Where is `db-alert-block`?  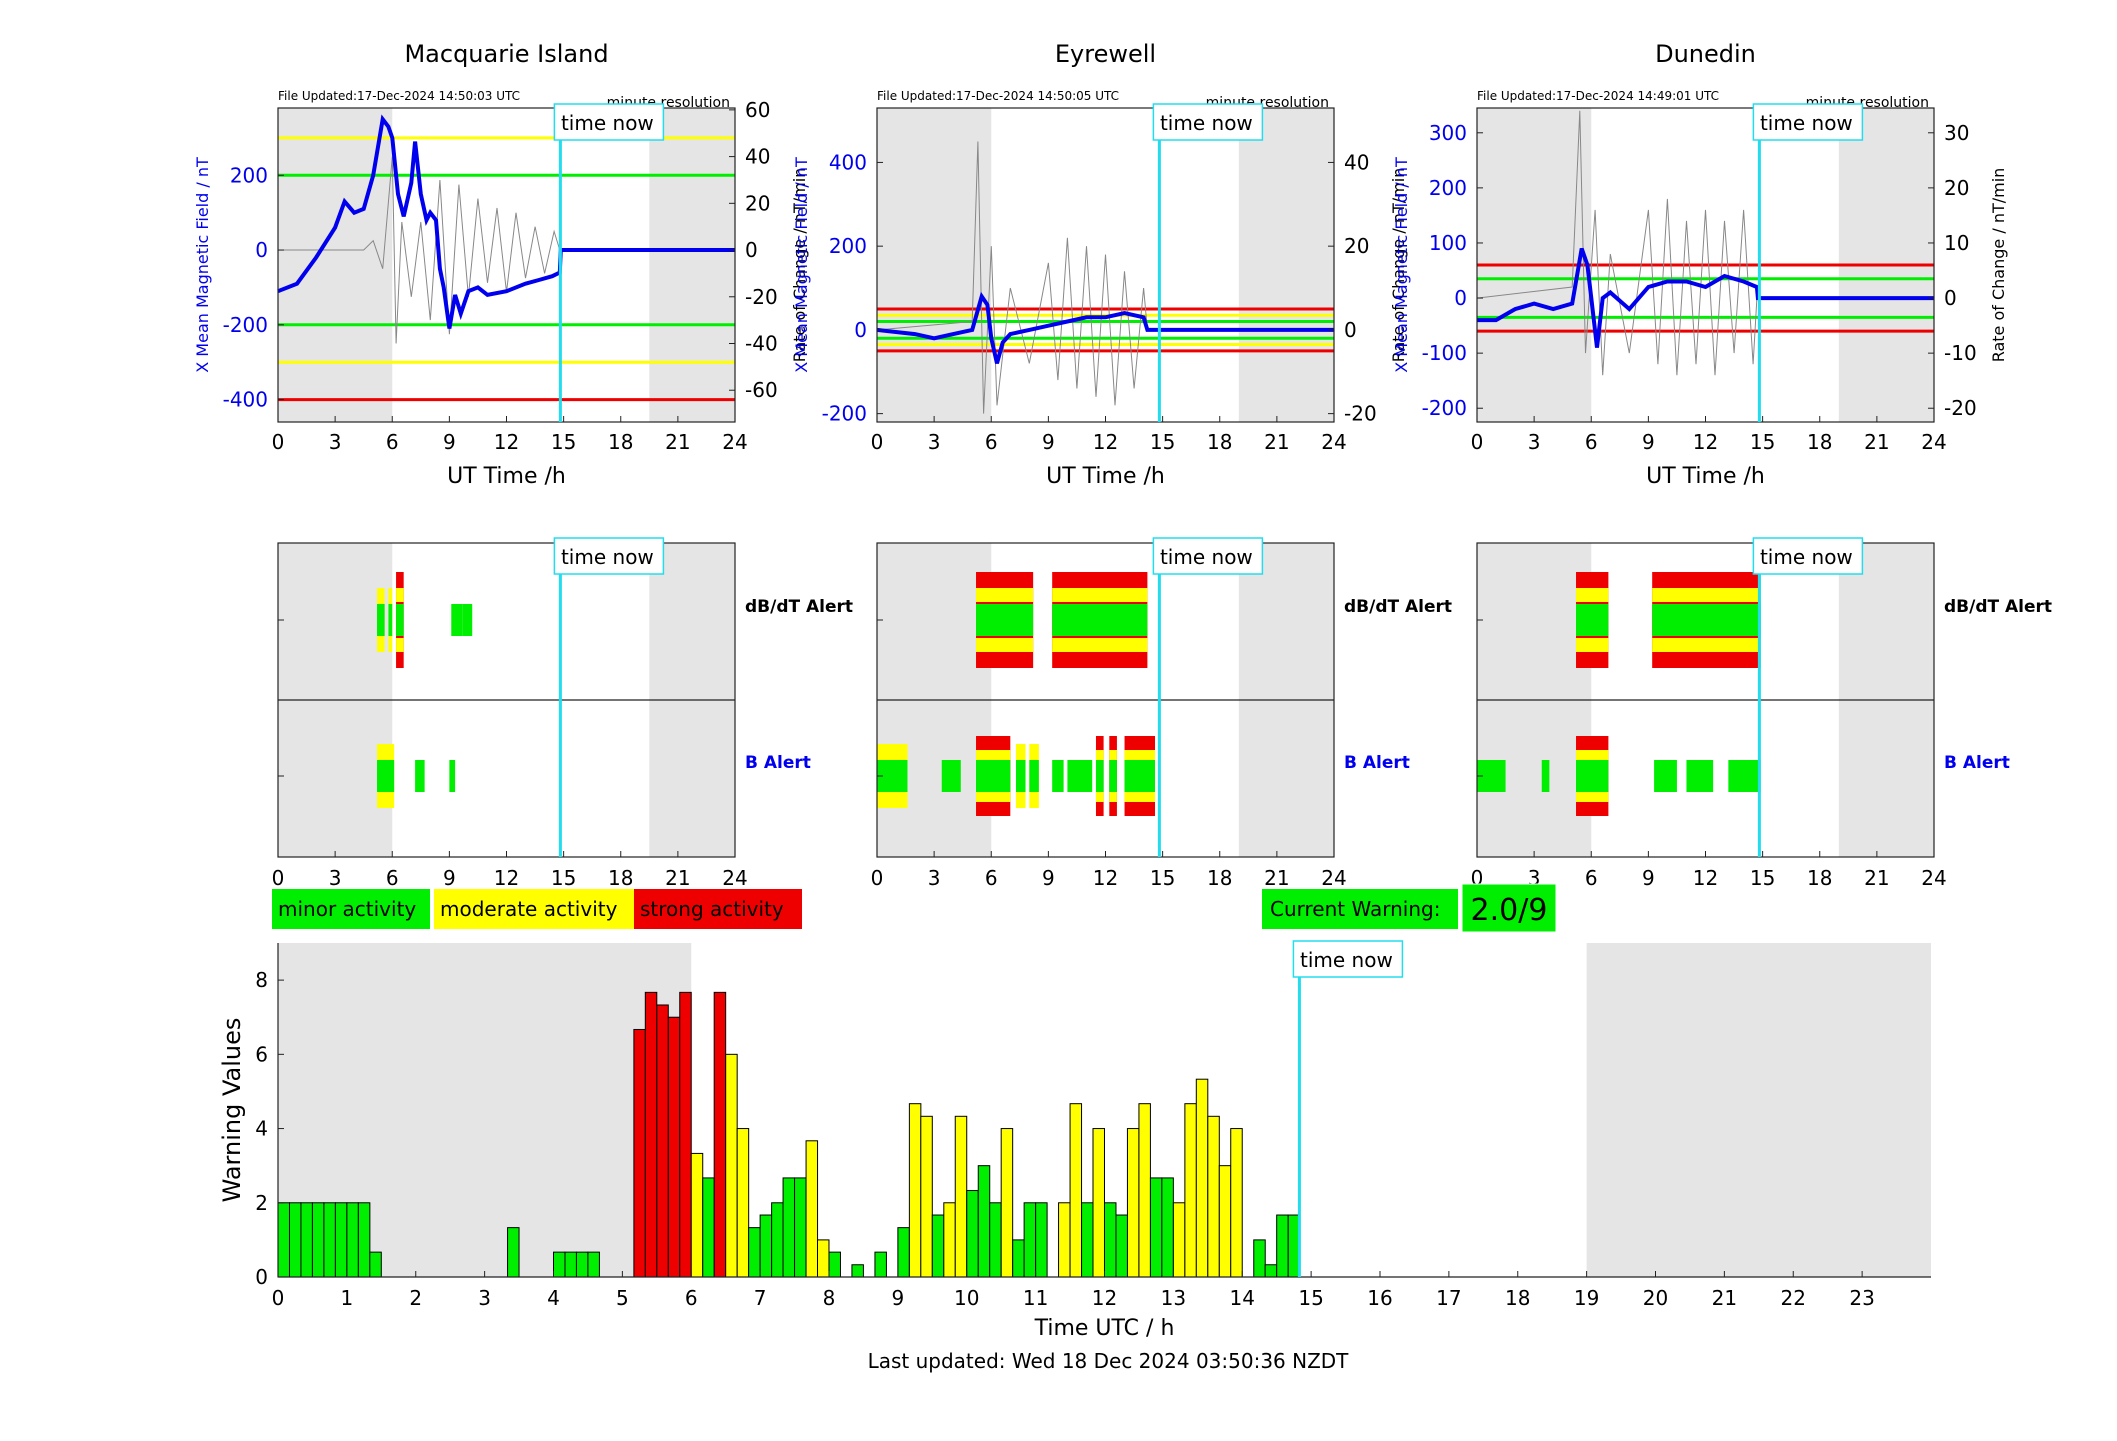 db-alert-block is located at coordinates (457, 620).